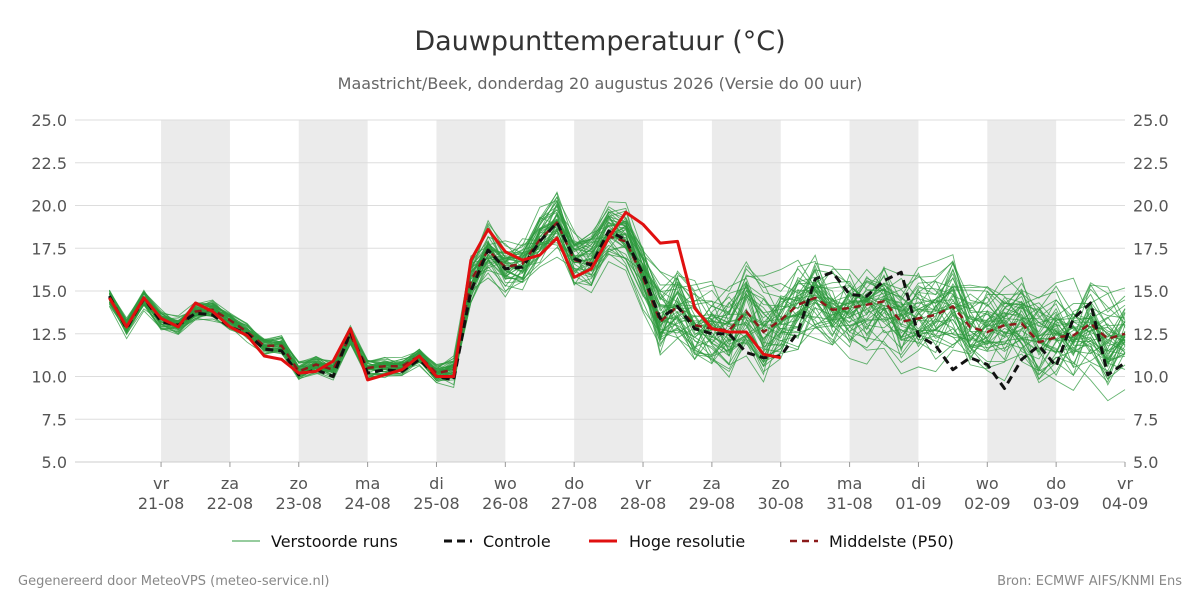  I want to click on x-tick-date-label: 01-09, so click(918, 503).